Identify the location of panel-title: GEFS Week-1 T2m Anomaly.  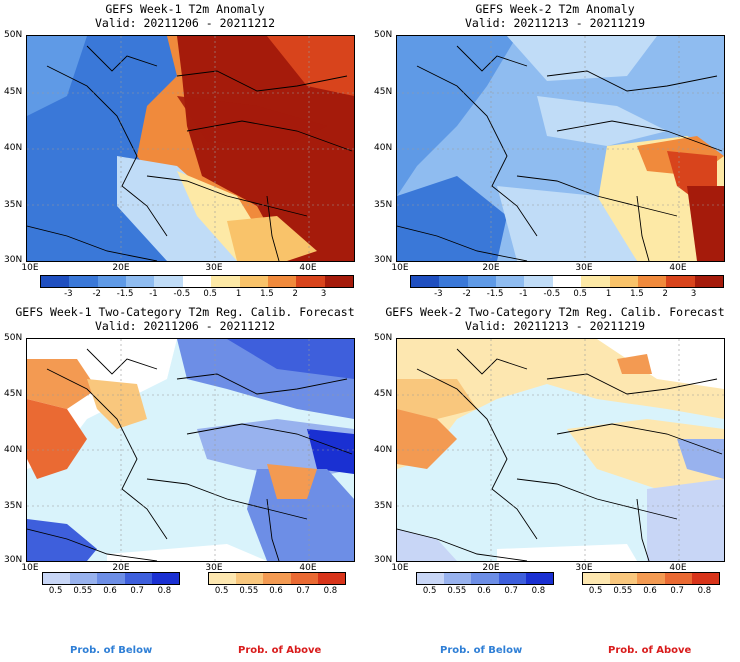
(185, 9).